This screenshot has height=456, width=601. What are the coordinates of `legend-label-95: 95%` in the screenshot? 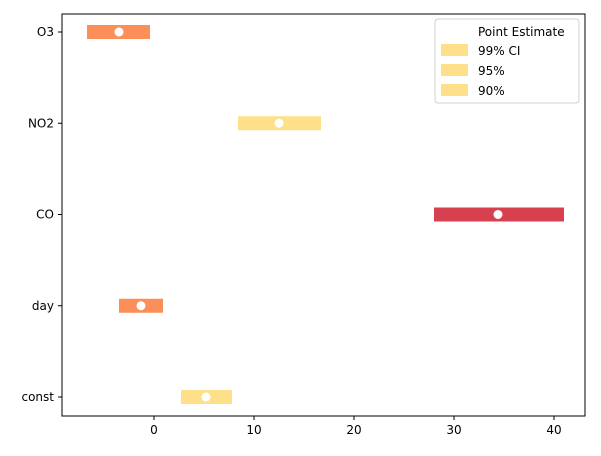 It's located at (491, 71).